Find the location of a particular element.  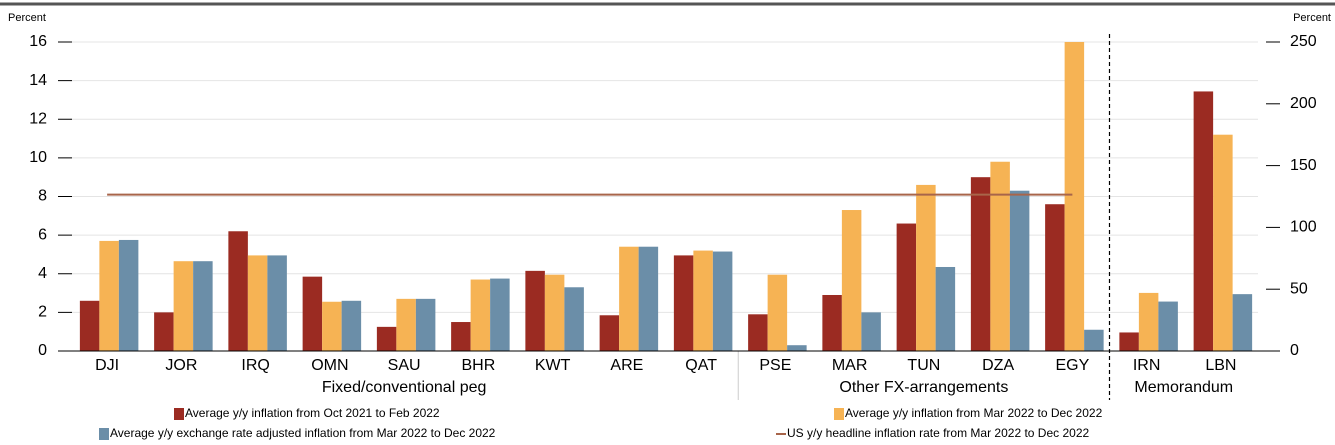

x-tick-label: ARE is located at coordinates (626, 365).